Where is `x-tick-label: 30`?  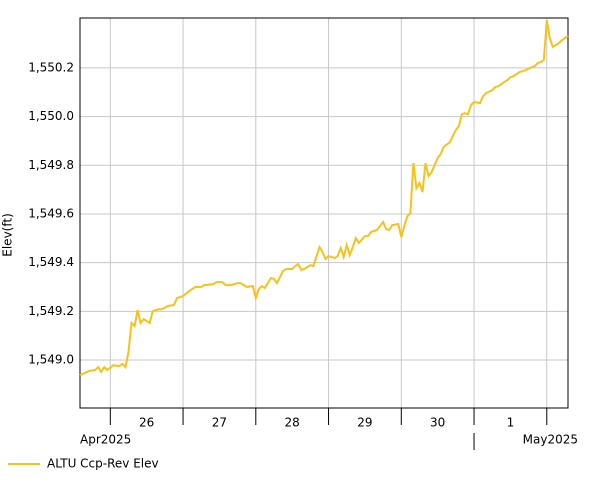
x-tick-label: 30 is located at coordinates (437, 423).